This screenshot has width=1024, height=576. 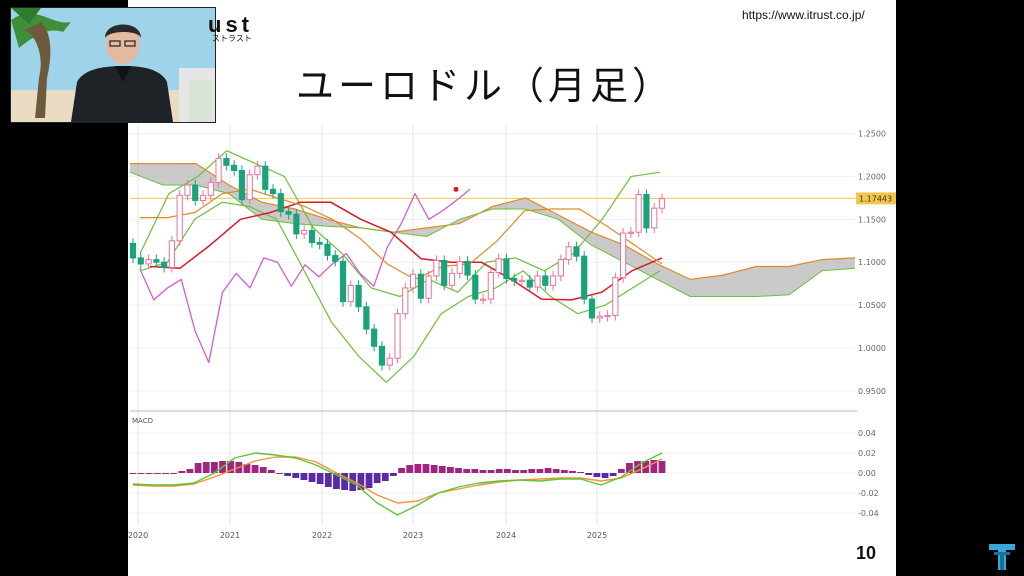 What do you see at coordinates (232, 38) in the screenshot?
I see `company-logo-subtext: ストラスト` at bounding box center [232, 38].